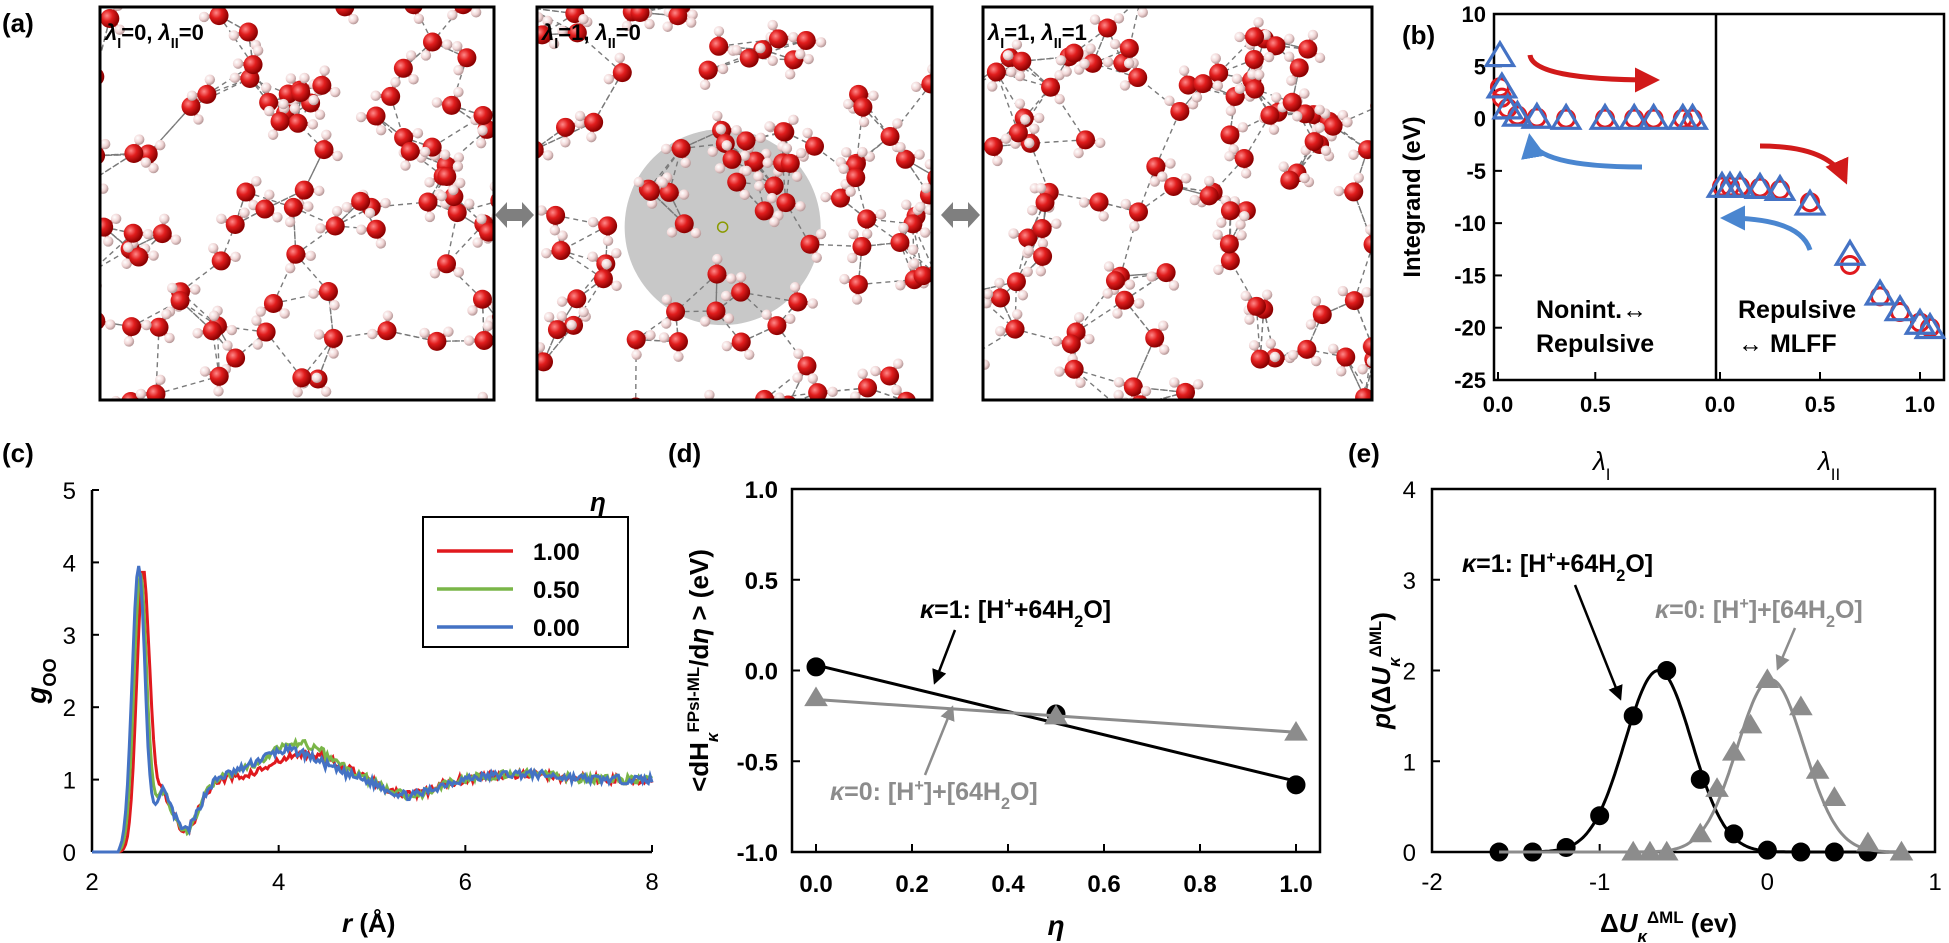  What do you see at coordinates (1599, 882) in the screenshot?
I see `x-tick-label: -1` at bounding box center [1599, 882].